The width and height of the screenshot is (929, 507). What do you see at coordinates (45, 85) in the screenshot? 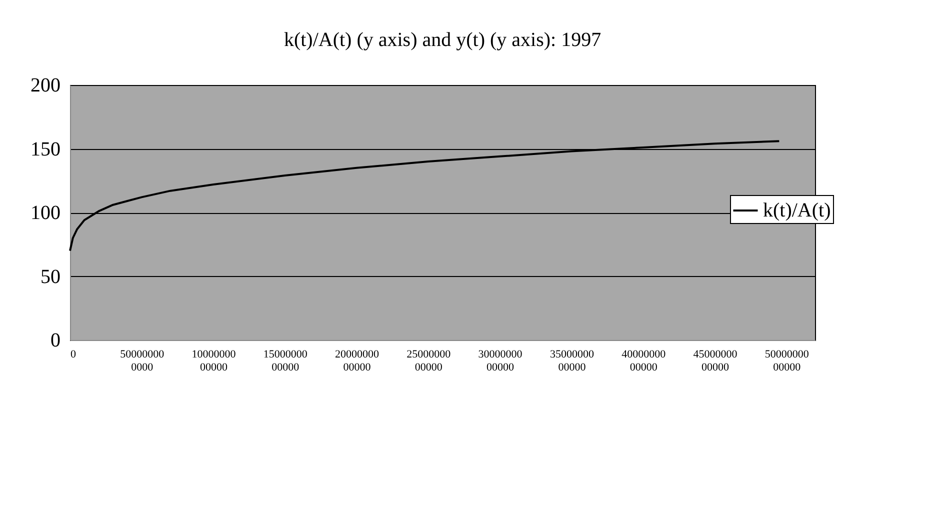
I see `y-tick-label: 200` at bounding box center [45, 85].